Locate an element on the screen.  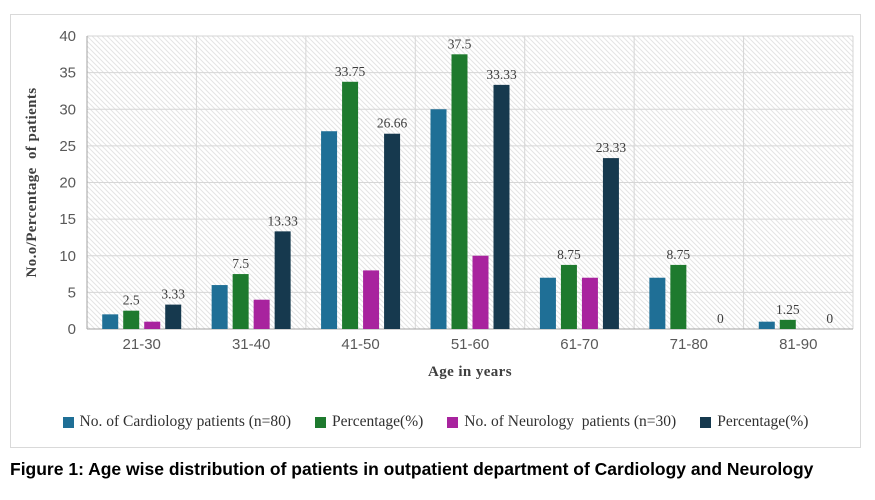
data-label: 37.5 is located at coordinates (460, 43).